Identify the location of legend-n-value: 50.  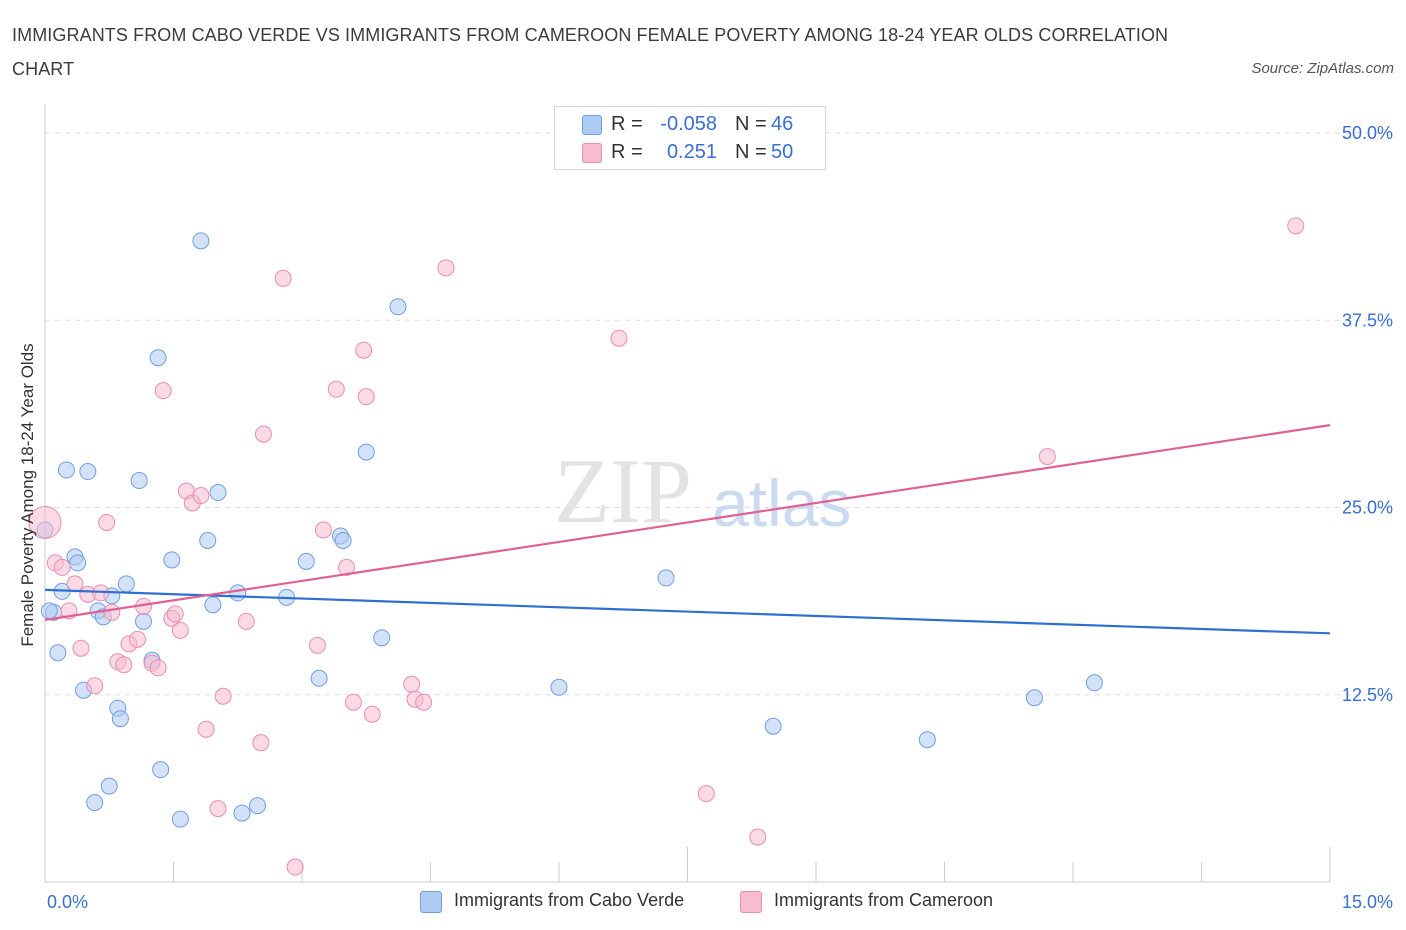
(782, 152).